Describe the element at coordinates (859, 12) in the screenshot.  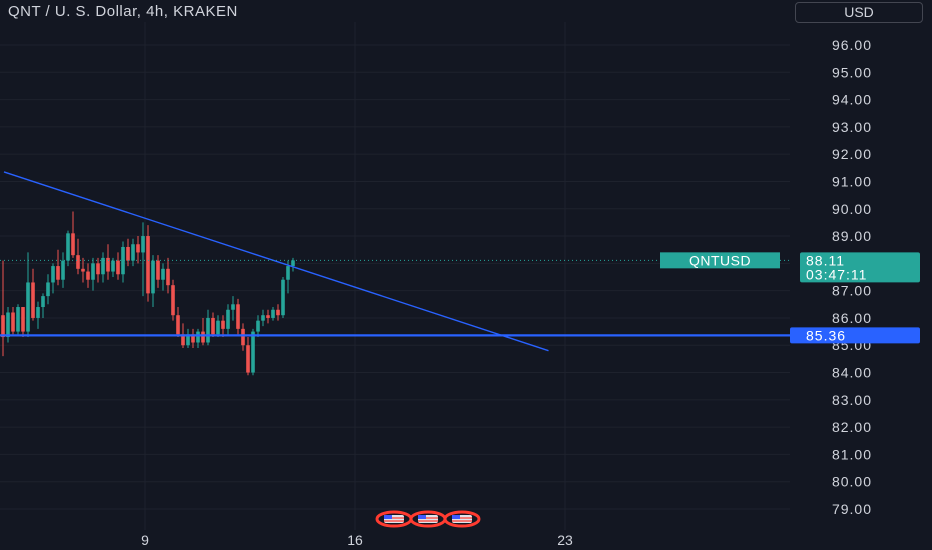
I see `currency-button: USD` at that location.